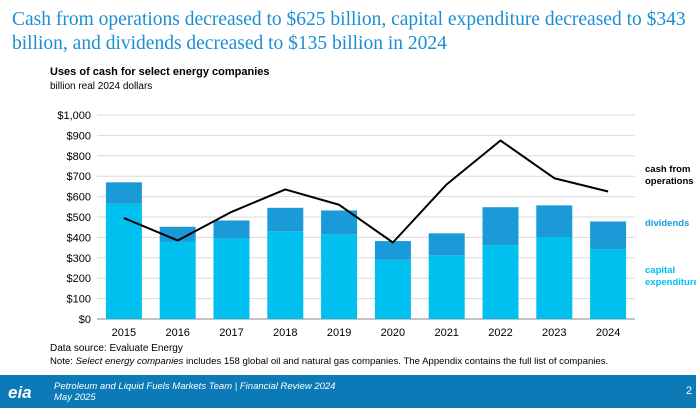  What do you see at coordinates (85, 320) in the screenshot?
I see `y-tick-label: $0` at bounding box center [85, 320].